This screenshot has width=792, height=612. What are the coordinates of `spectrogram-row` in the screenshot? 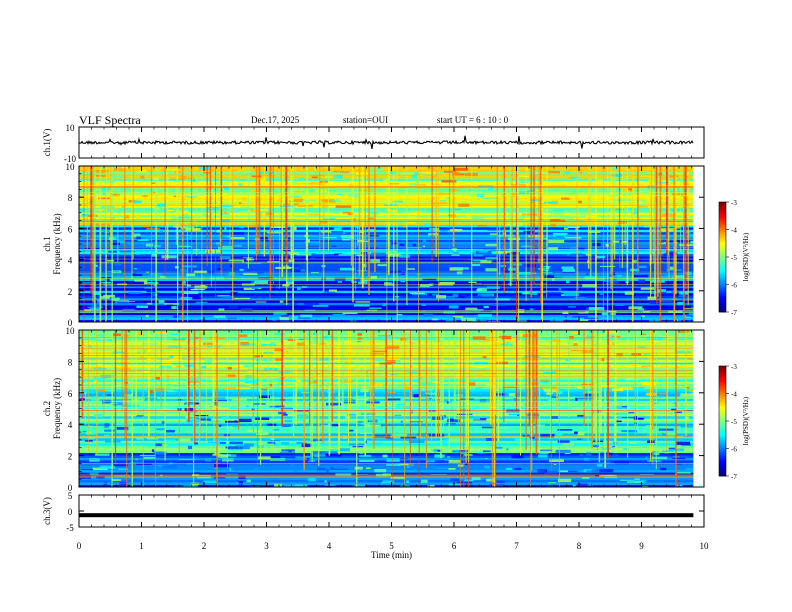 It's located at (386, 260).